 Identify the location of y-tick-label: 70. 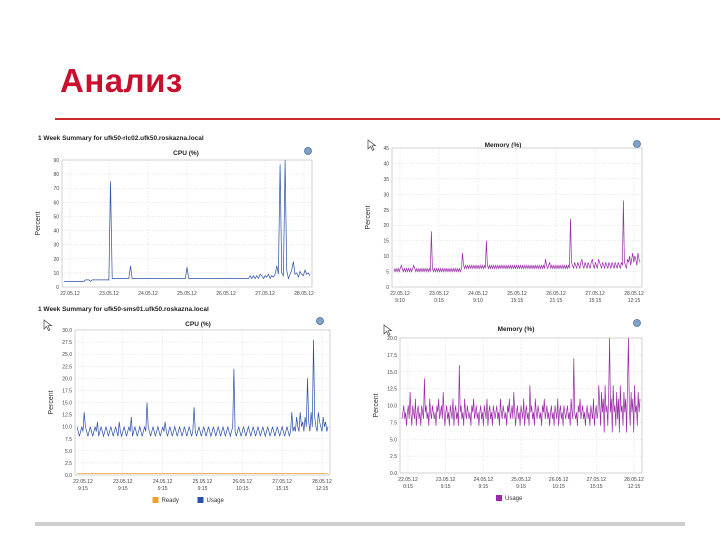
(56, 189).